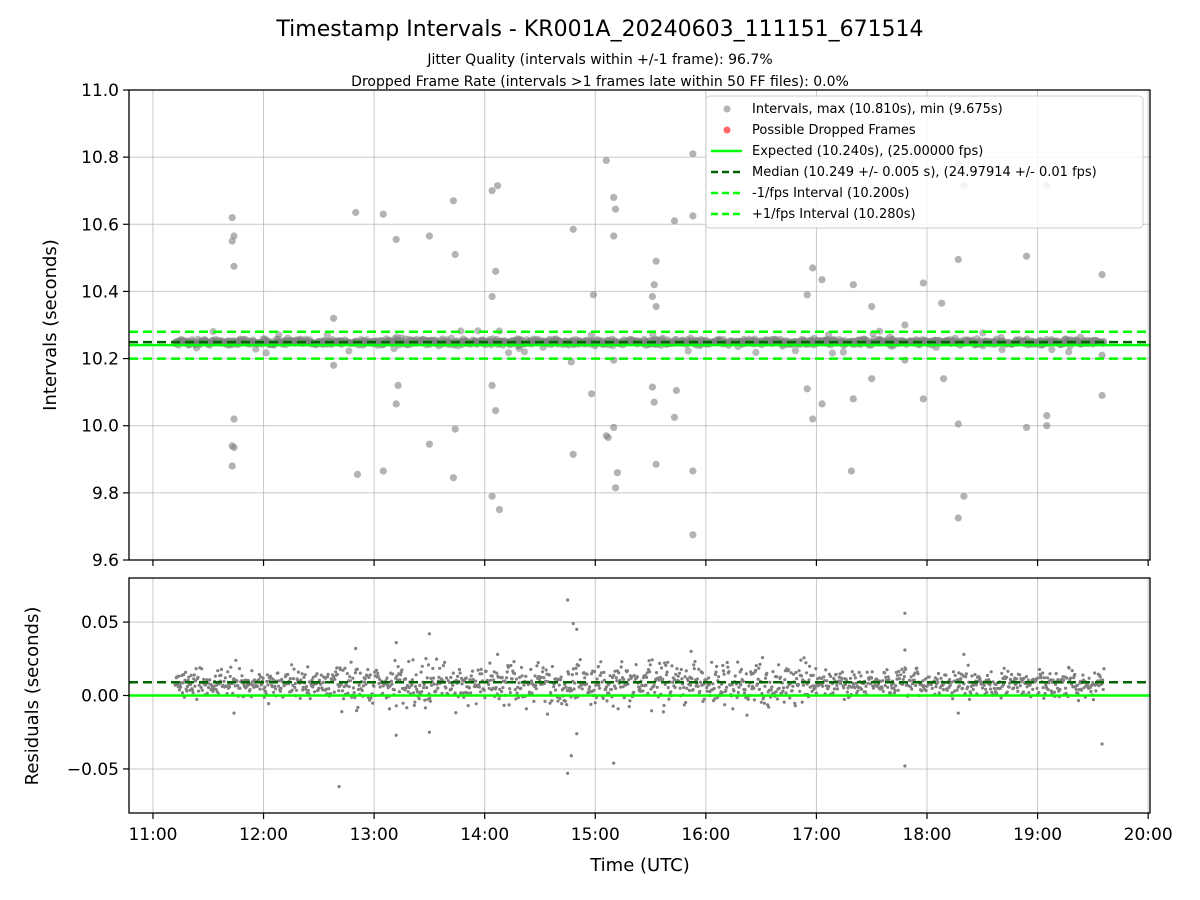 The height and width of the screenshot is (900, 1200). What do you see at coordinates (100, 360) in the screenshot?
I see `top-y-tick-label: 10.2` at bounding box center [100, 360].